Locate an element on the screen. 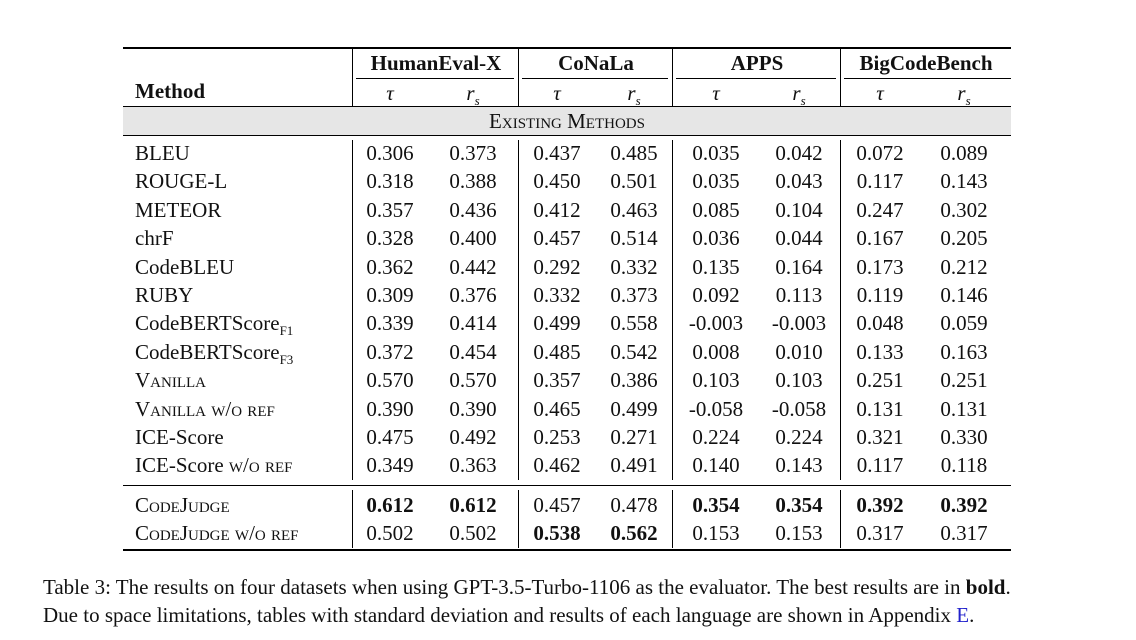  table-cell: 0.339 is located at coordinates (390, 323).